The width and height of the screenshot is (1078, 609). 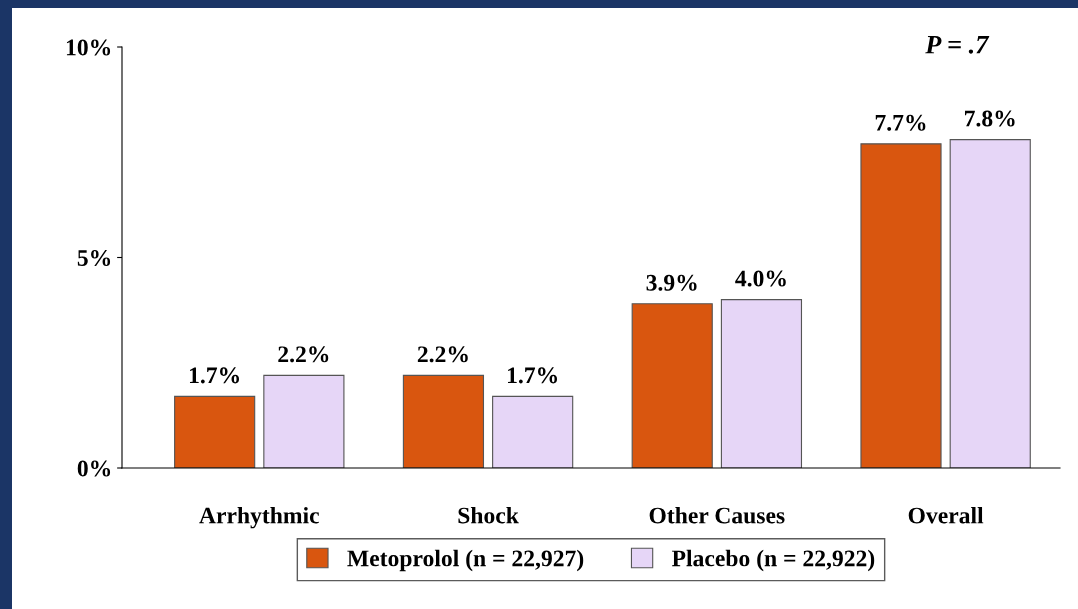 I want to click on y-tick-label: 10%, so click(x=88, y=47).